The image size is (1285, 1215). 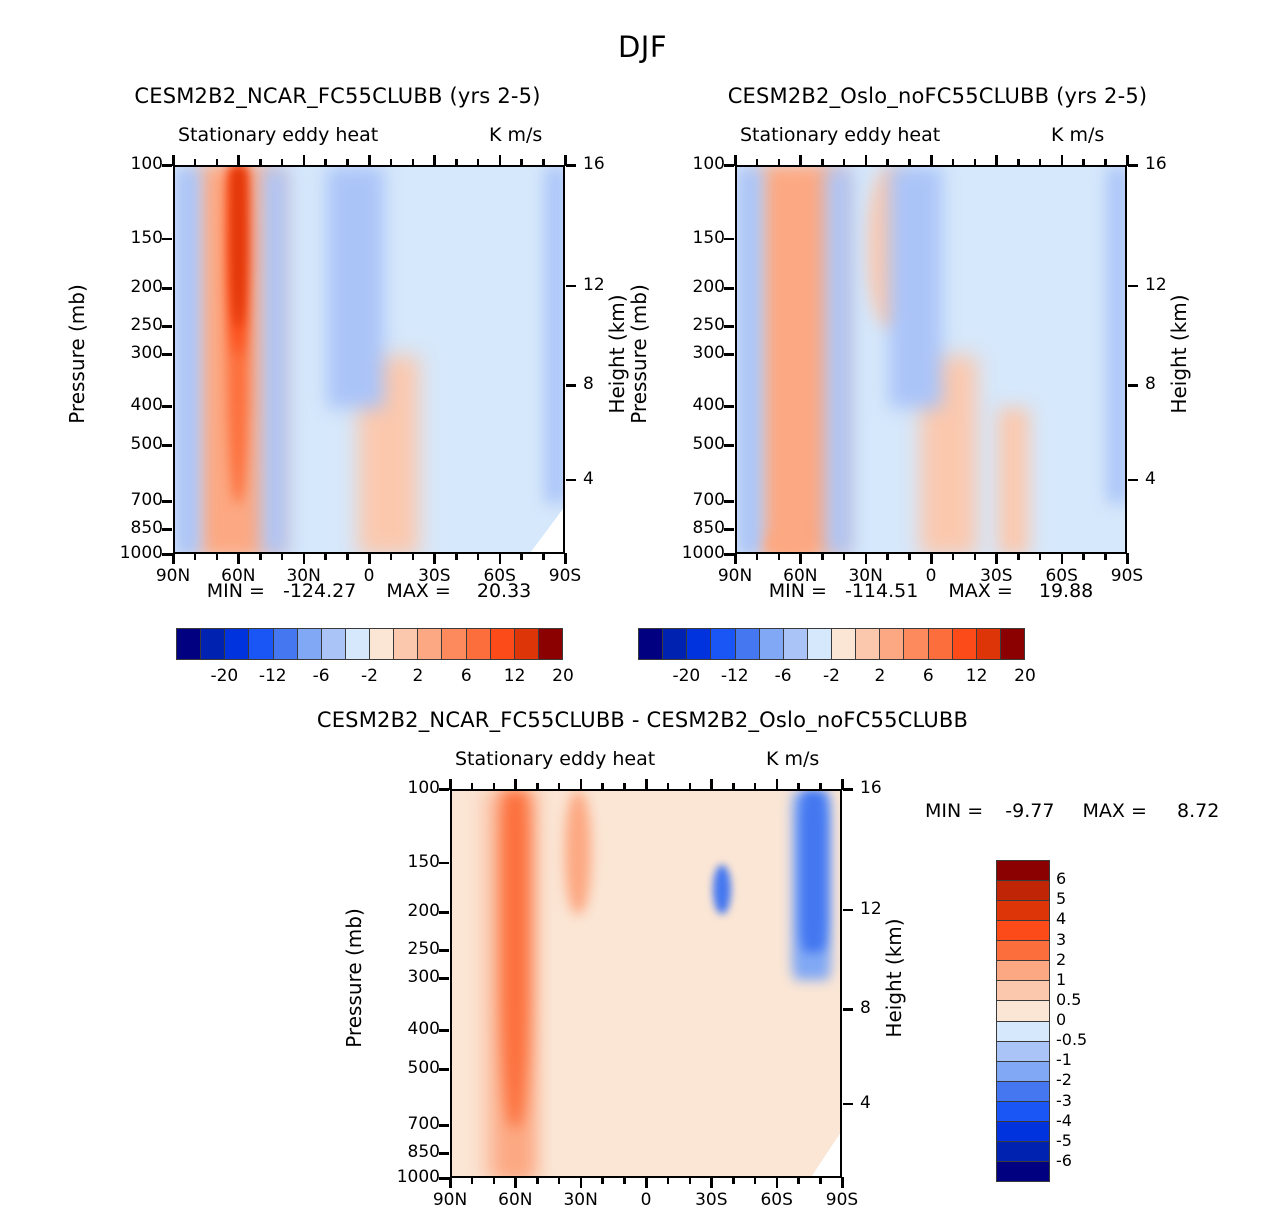 I want to click on top-right-min-value: -114.51, so click(x=881, y=591).